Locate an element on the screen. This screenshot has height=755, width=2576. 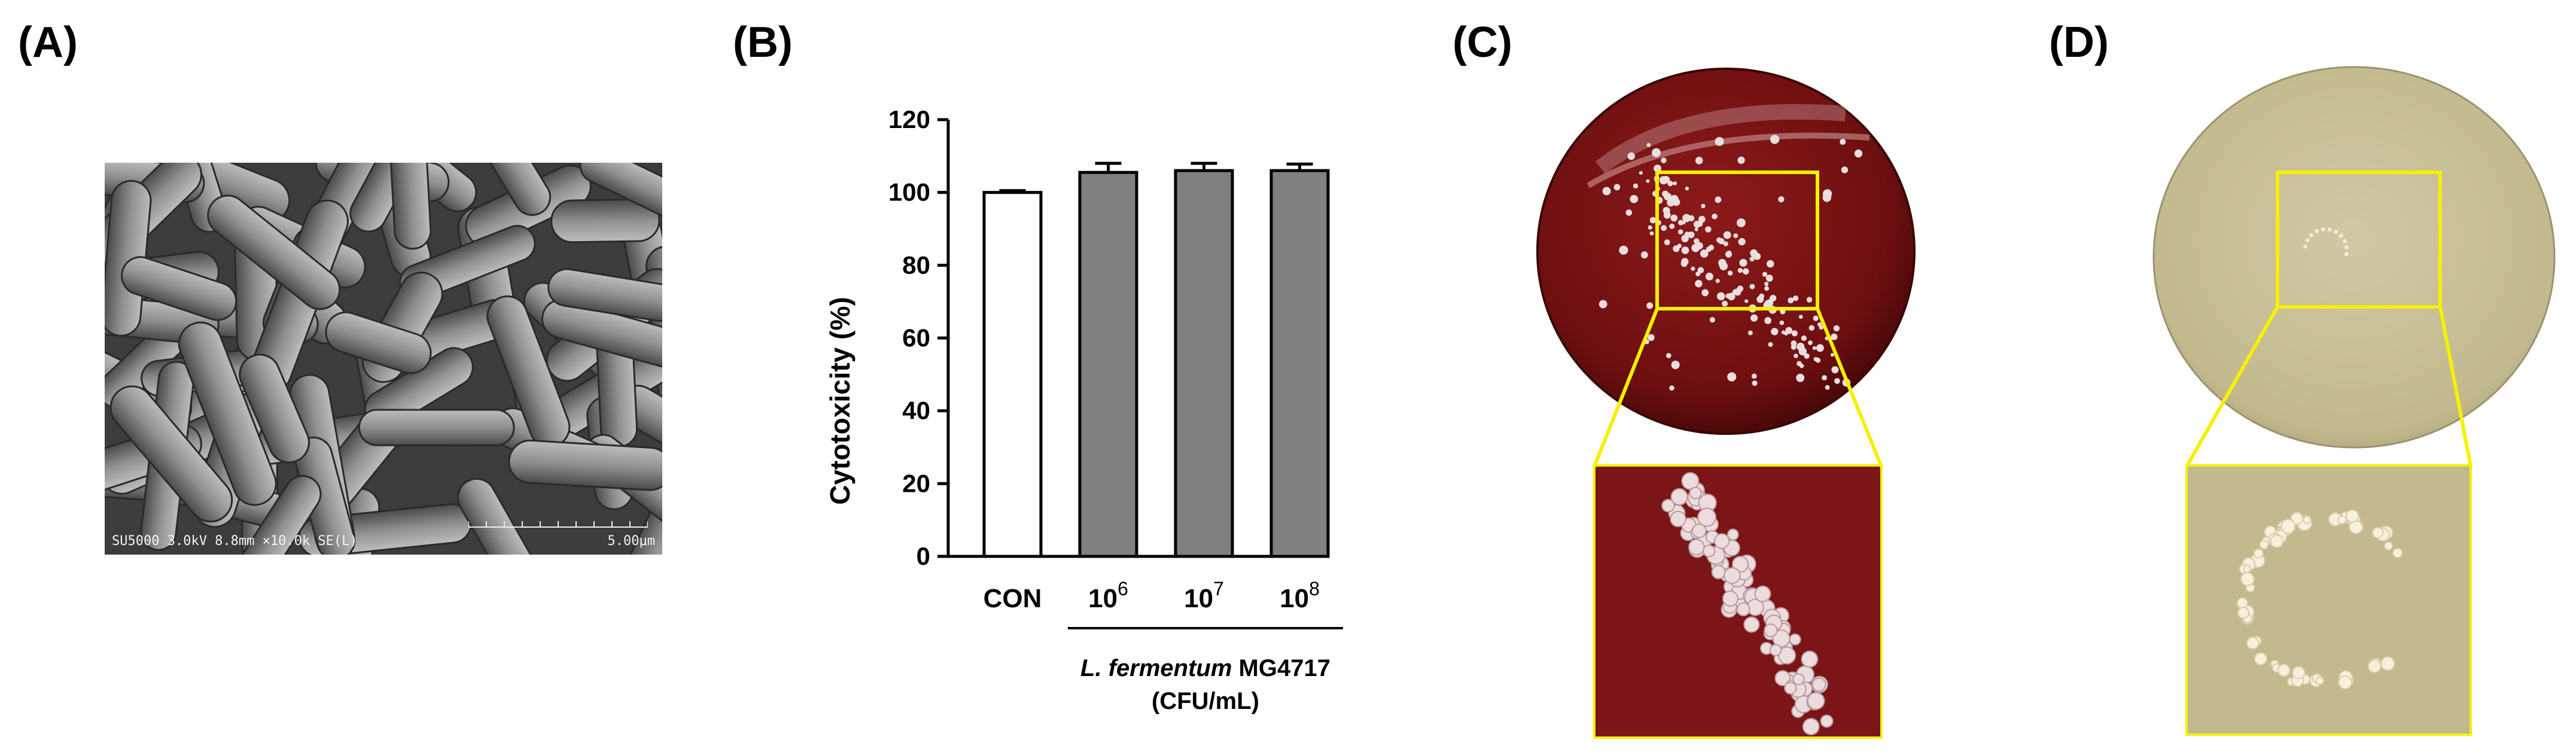
x-tick-label: 10⁸ is located at coordinates (1300, 595).